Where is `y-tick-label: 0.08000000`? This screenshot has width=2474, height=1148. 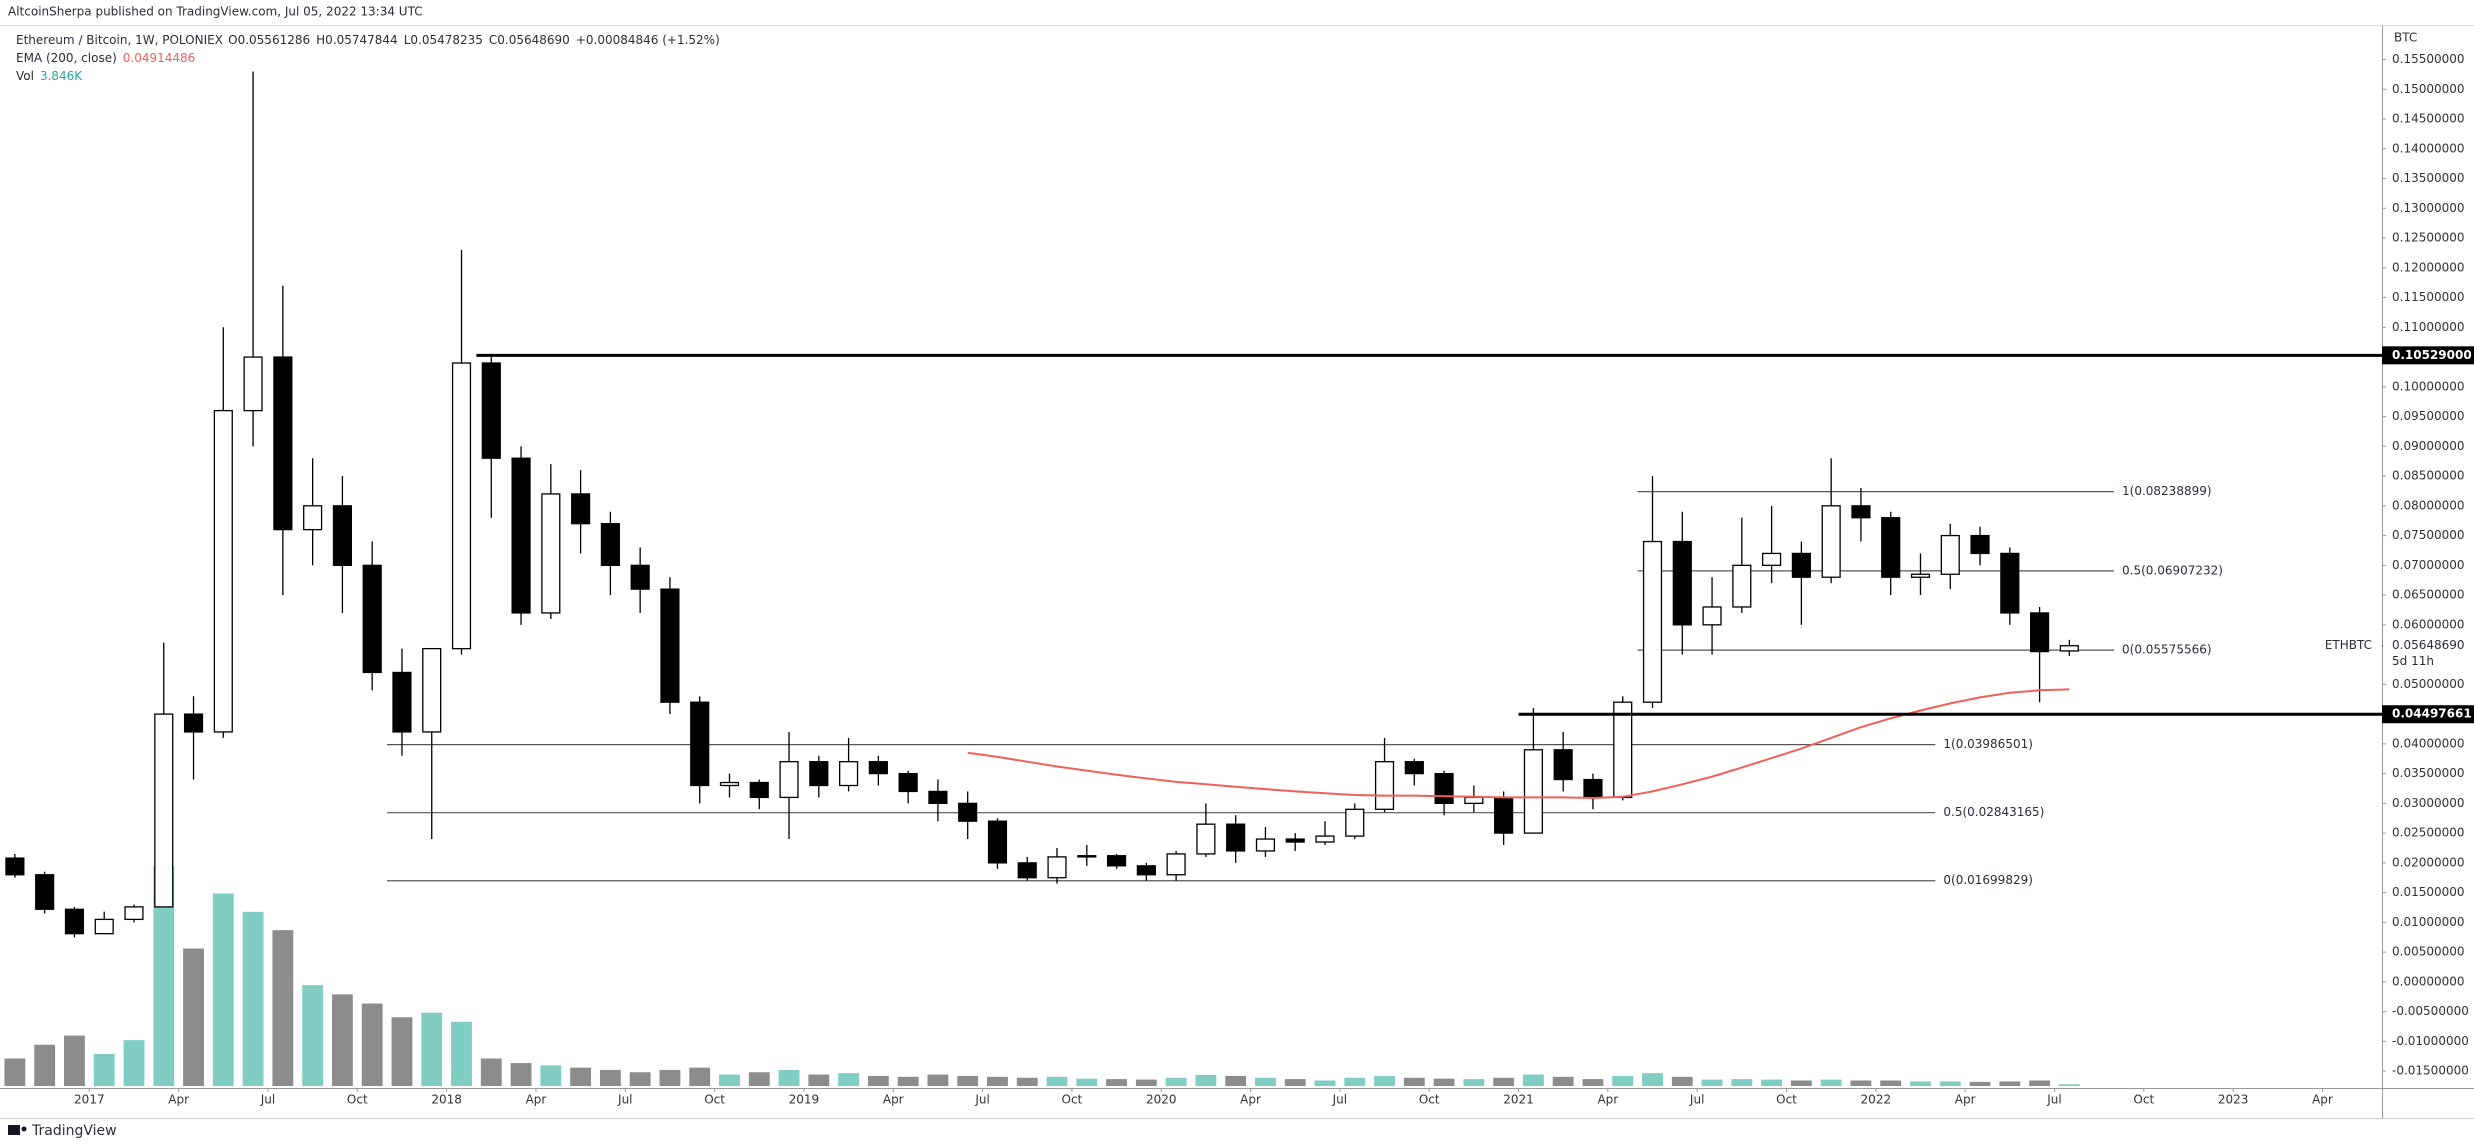 y-tick-label: 0.08000000 is located at coordinates (2428, 505).